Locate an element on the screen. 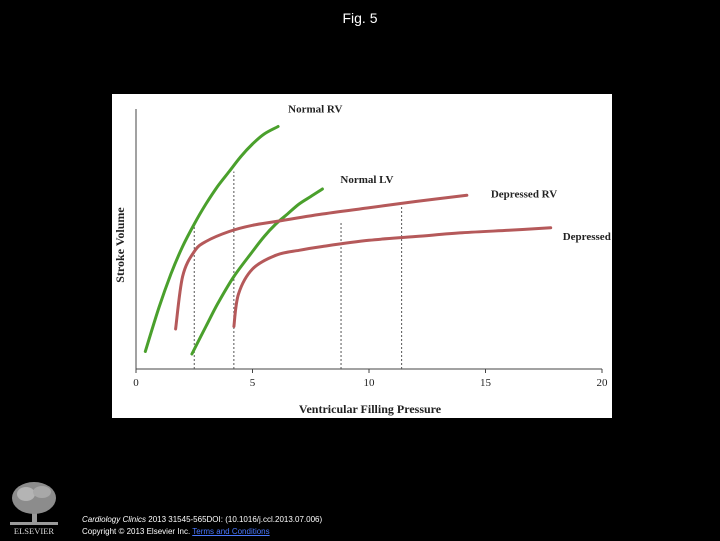 This screenshot has width=720, height=541. x-tick-label: 15 is located at coordinates (486, 383).